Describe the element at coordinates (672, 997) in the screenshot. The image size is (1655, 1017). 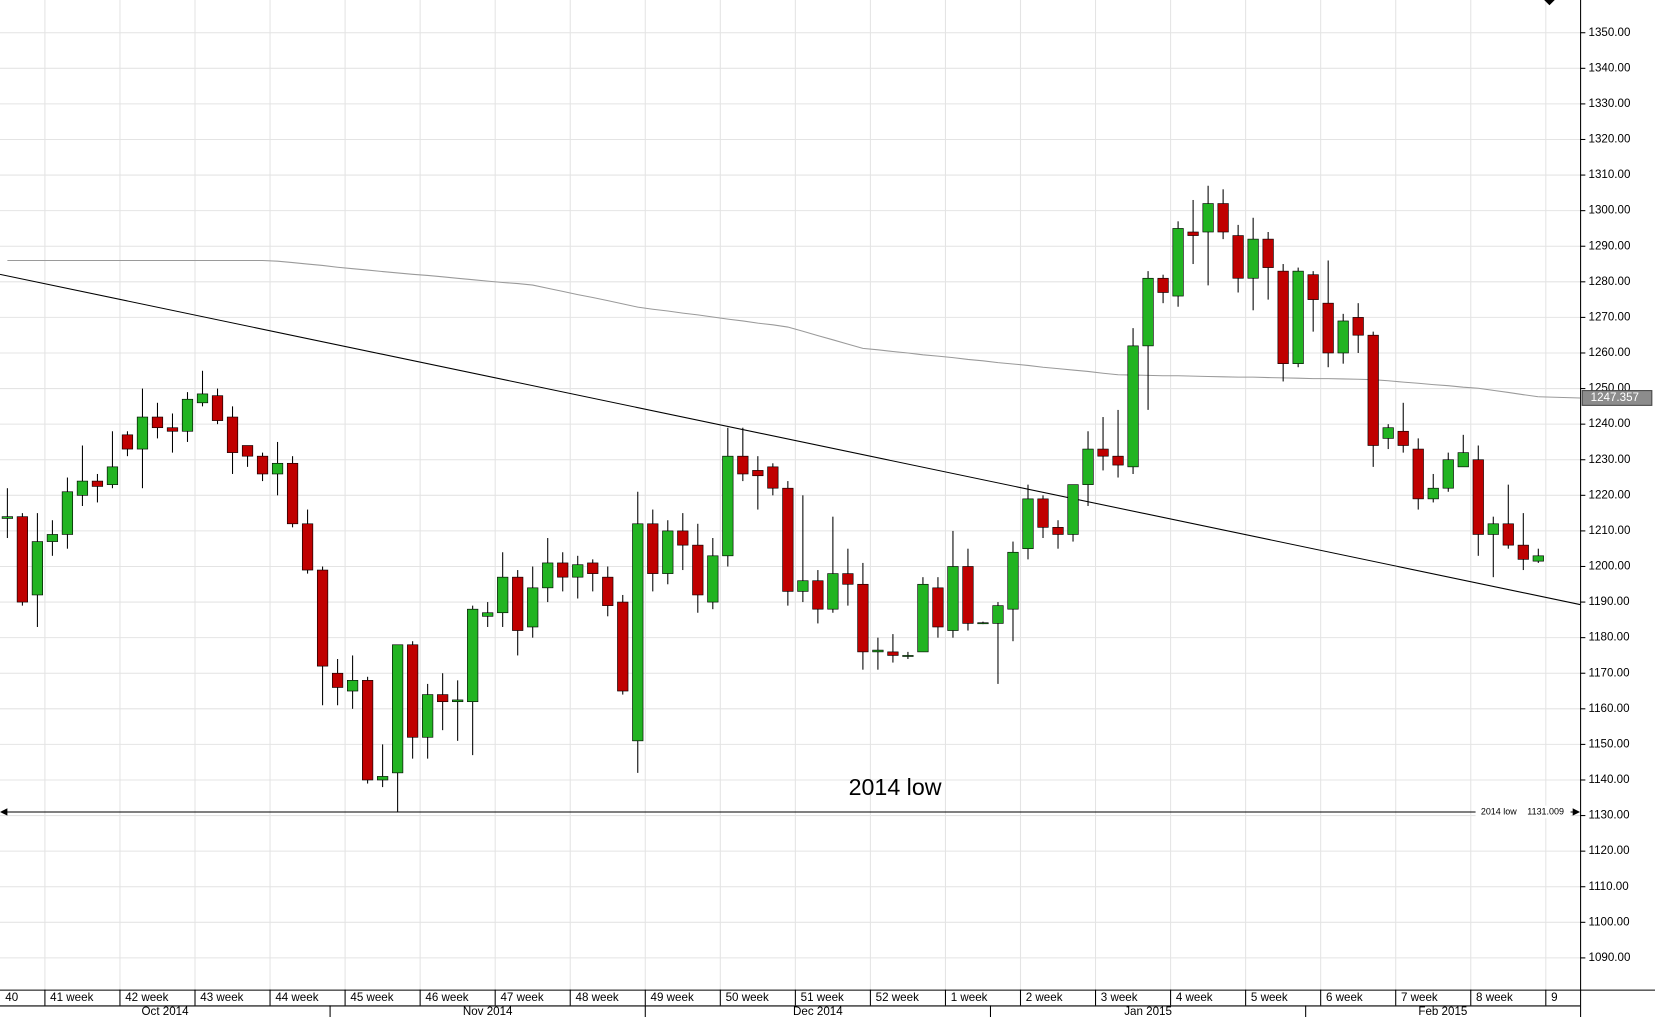
I see `x-tick-label: 49 week` at that location.